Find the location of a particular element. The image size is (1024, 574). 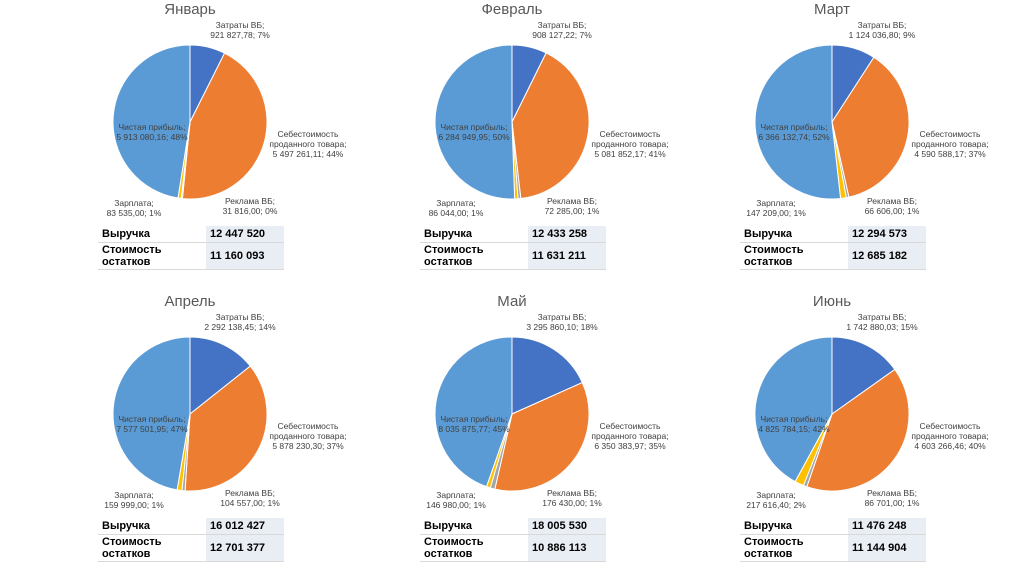

table-value: 12 433 258 is located at coordinates (567, 234).